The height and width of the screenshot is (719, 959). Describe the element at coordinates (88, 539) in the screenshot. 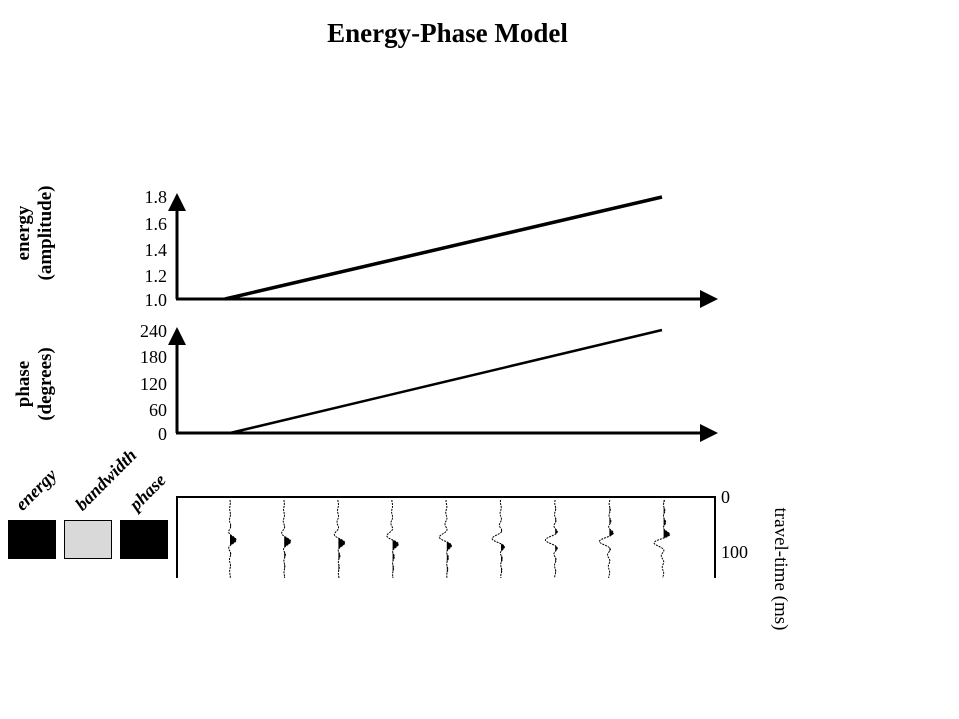

I see `bandwidth-swatch` at that location.